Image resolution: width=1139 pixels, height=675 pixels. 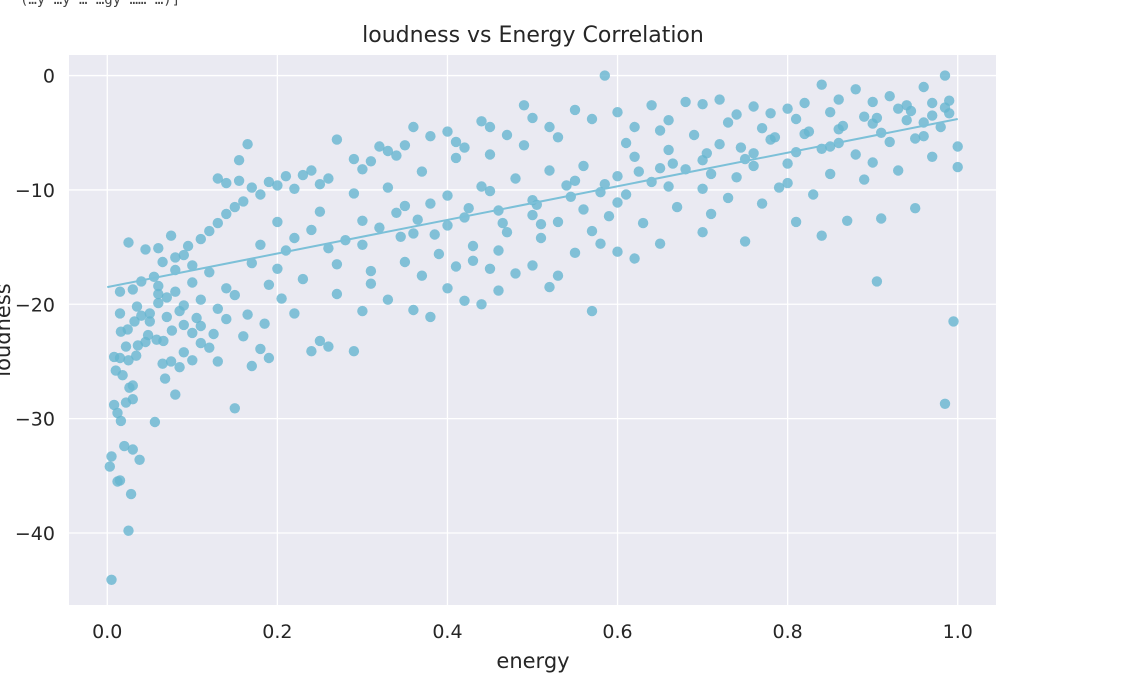 What do you see at coordinates (35, 420) in the screenshot?
I see `y-tick-label: −30` at bounding box center [35, 420].